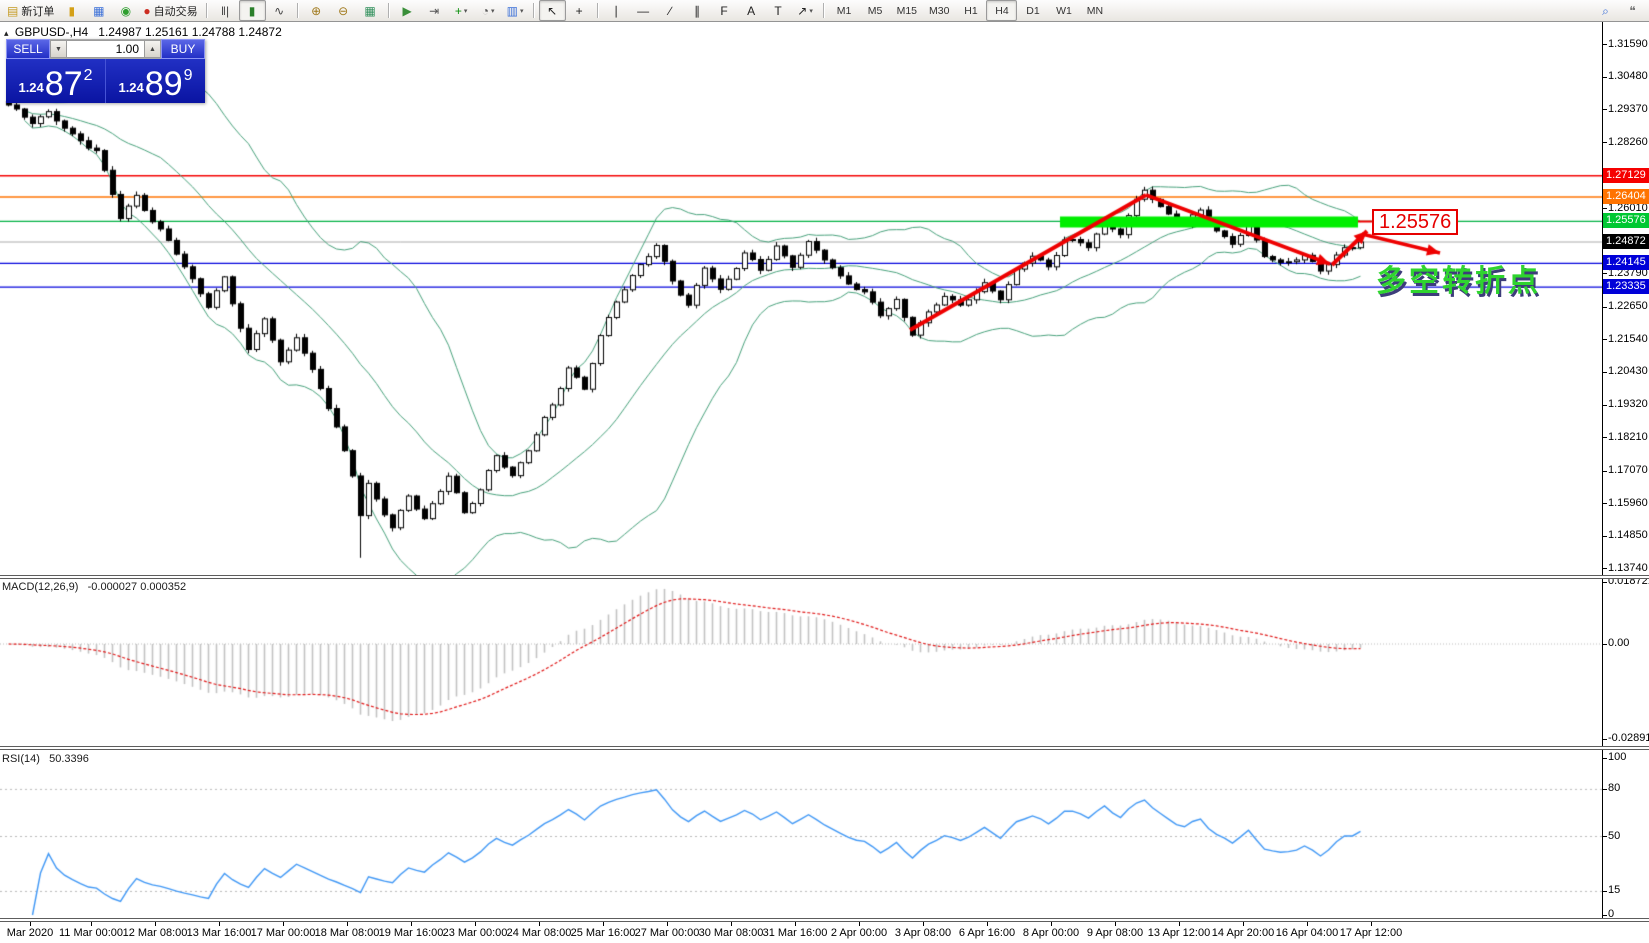  I want to click on text-button: A, so click(751, 10).